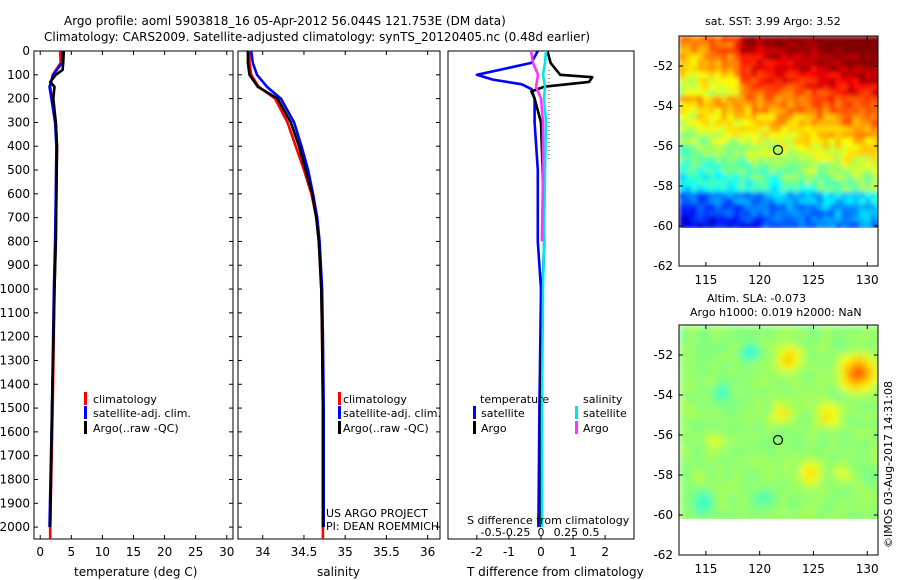 Image resolution: width=900 pixels, height=580 pixels. Describe the element at coordinates (386, 552) in the screenshot. I see `x-tick-label: 35.5` at that location.